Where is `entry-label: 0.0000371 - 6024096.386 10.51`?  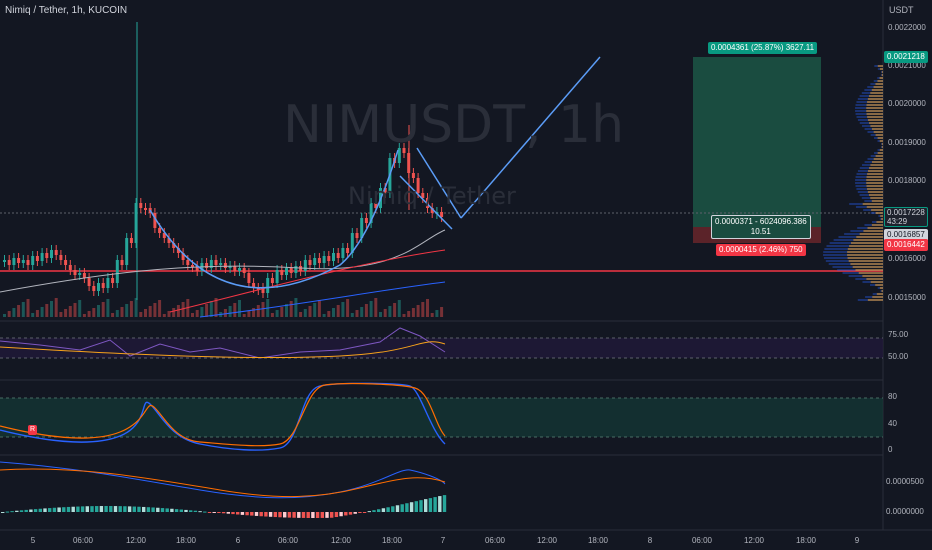
entry-label: 0.0000371 - 6024096.386 10.51 is located at coordinates (761, 227).